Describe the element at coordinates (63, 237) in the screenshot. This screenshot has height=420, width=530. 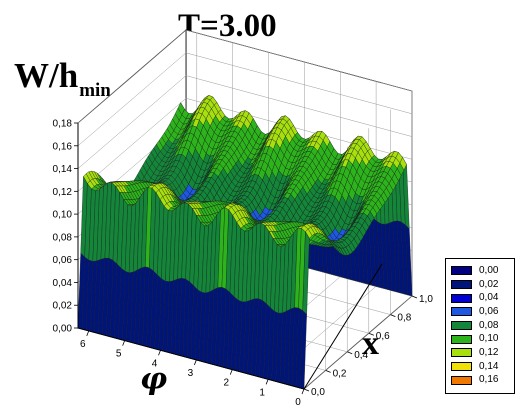
I see `z-tick-label: 0,08` at that location.